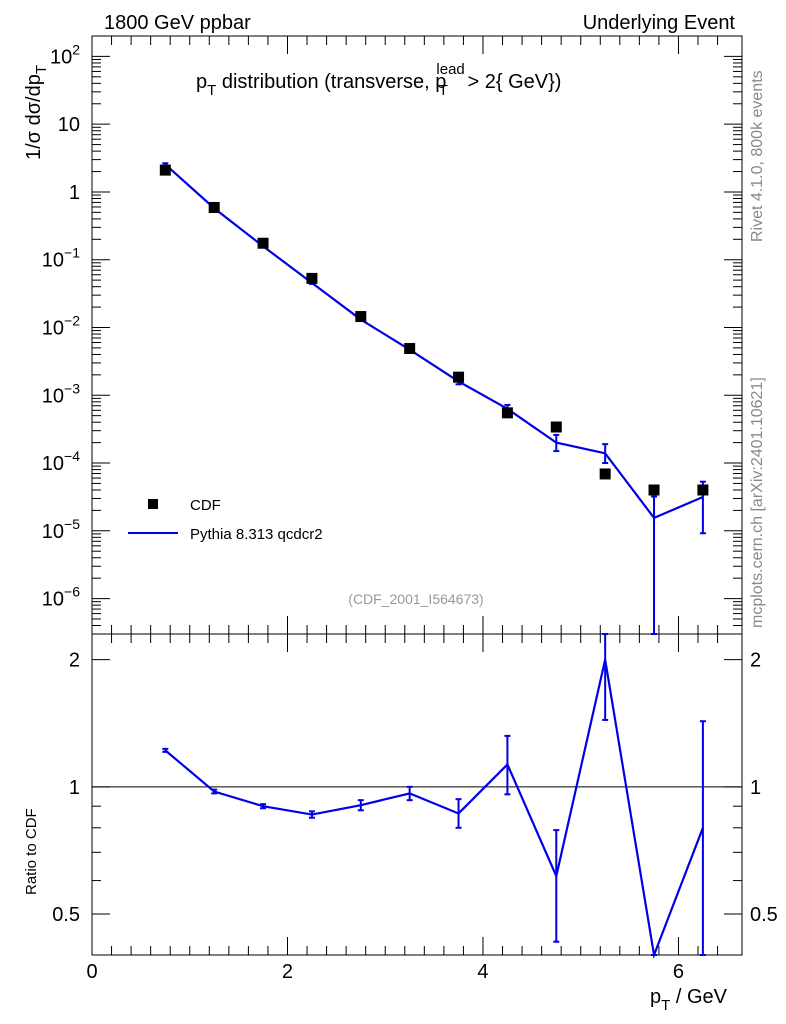  I want to click on y-tick-label-main: 10², so click(65, 54).